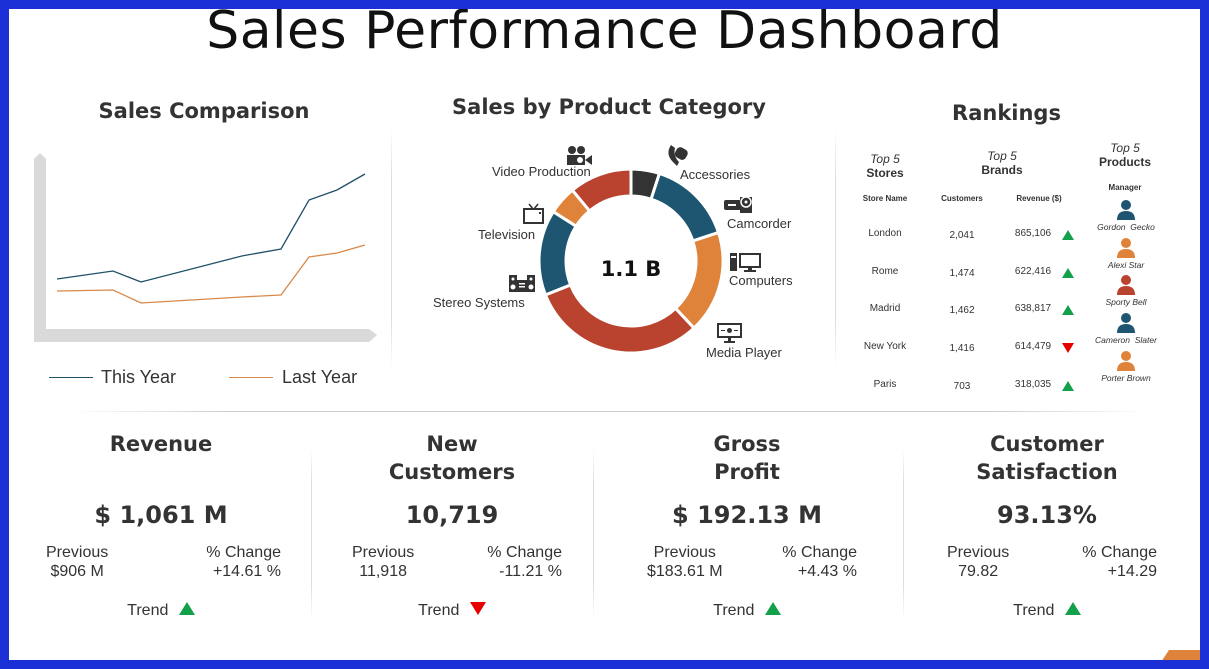  Describe the element at coordinates (161, 444) in the screenshot. I see `kpi-title: Revenue` at that location.